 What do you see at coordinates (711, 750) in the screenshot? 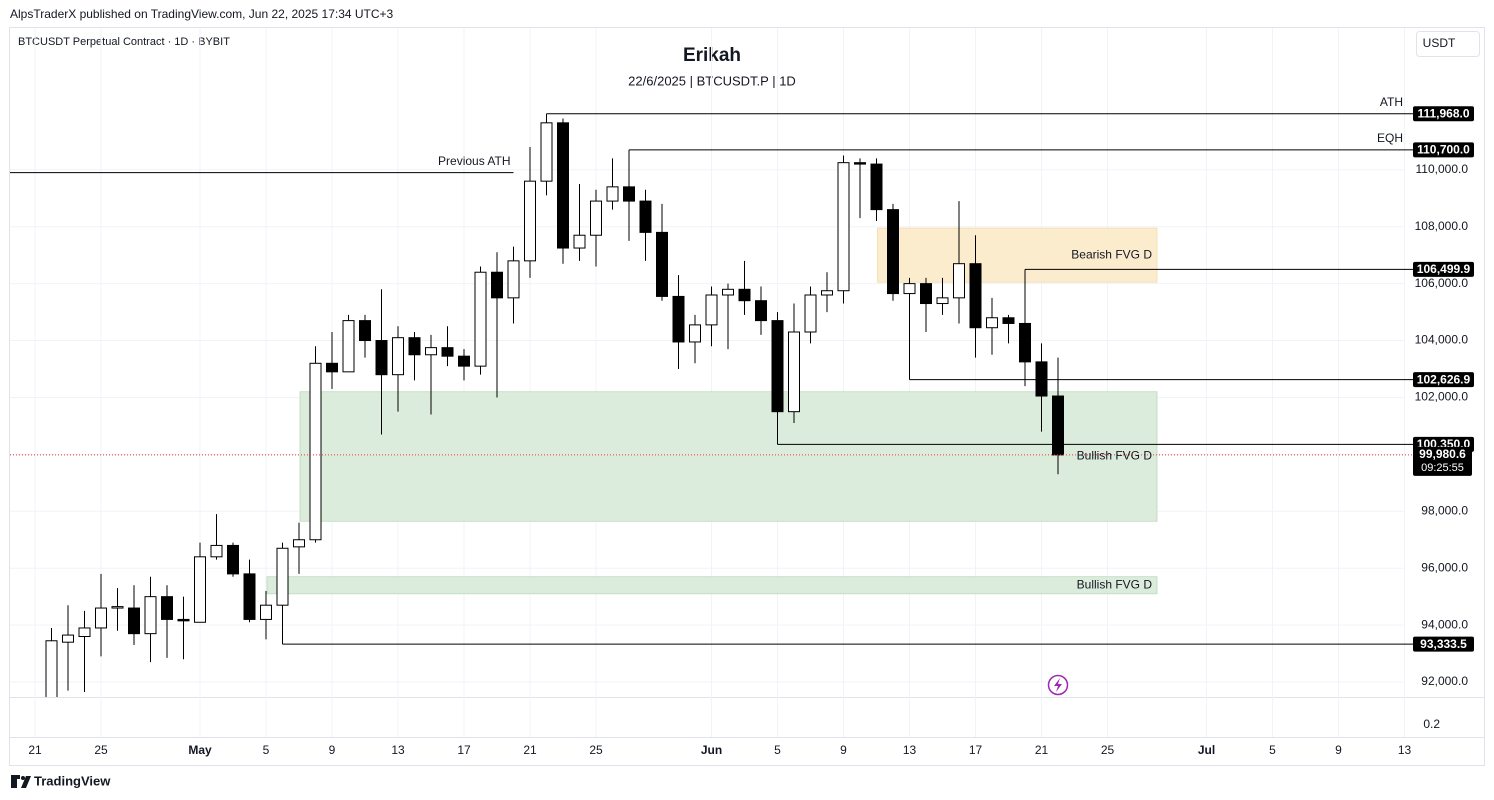
I see `x-tick-label: Jun` at bounding box center [711, 750].